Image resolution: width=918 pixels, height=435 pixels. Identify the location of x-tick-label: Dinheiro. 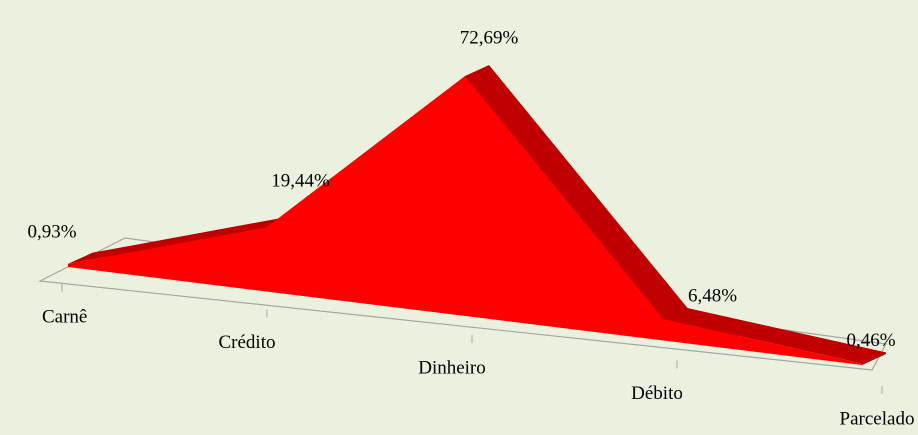
(452, 367).